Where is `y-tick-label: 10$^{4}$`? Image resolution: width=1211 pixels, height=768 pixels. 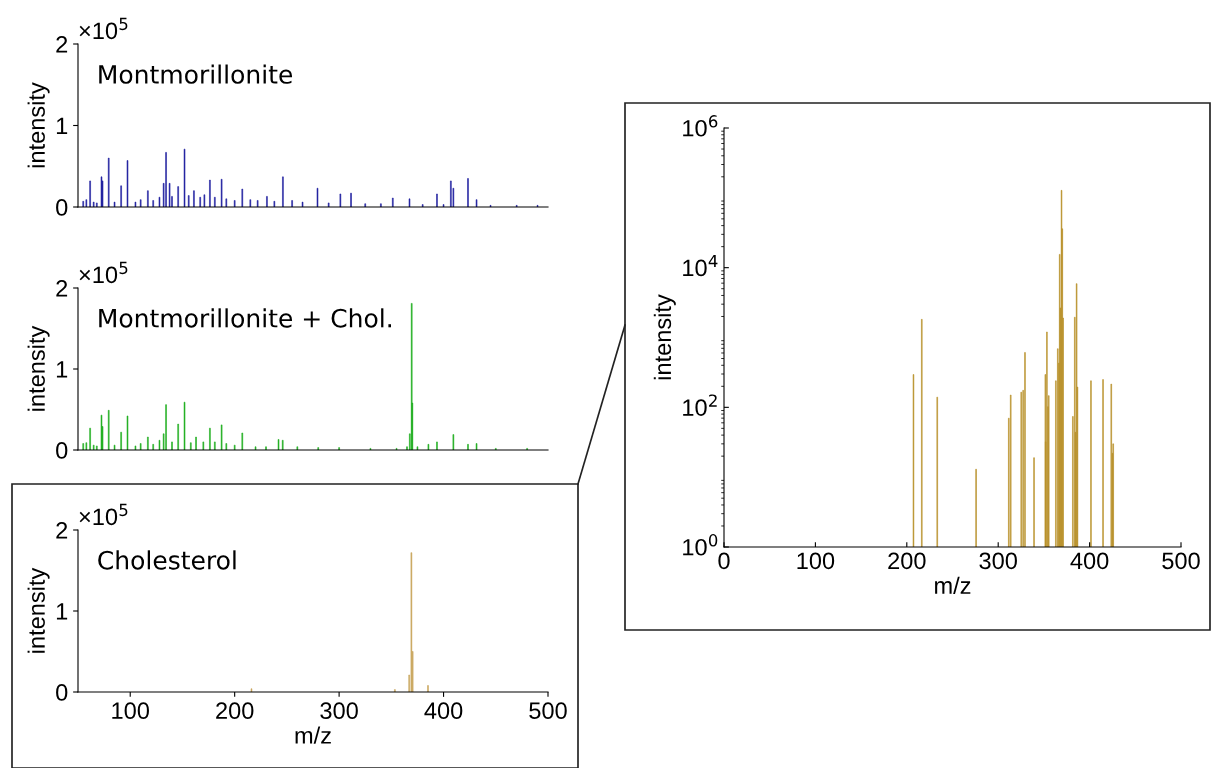
y-tick-label: 10$^{4}$ is located at coordinates (700, 265).